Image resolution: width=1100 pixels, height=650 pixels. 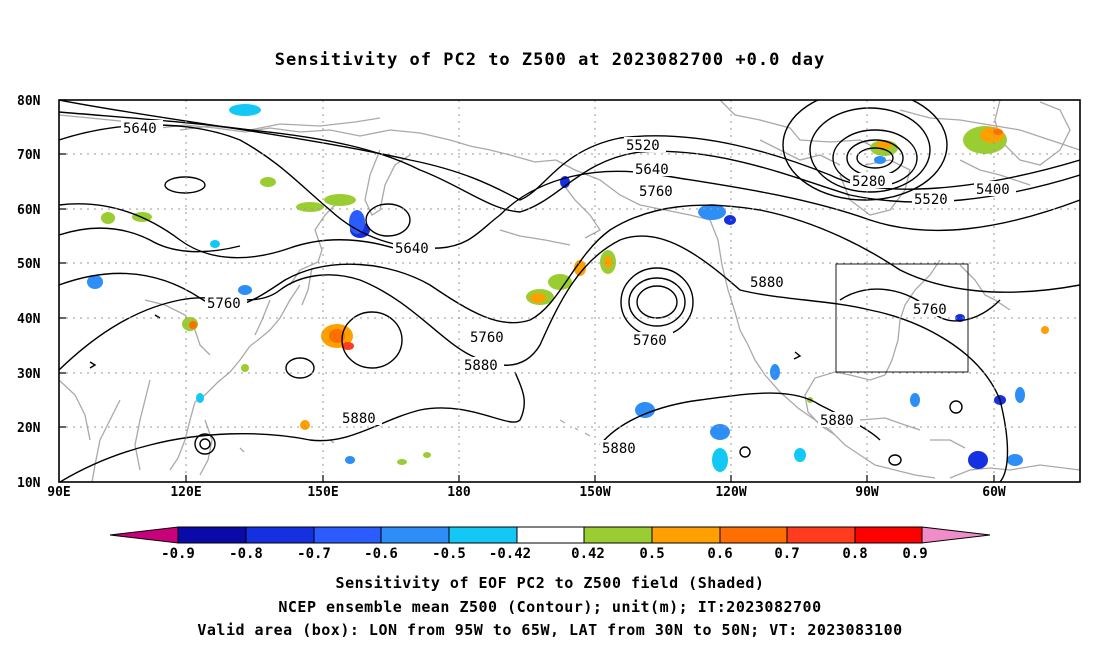 I want to click on colorbar-label: -0.5, so click(x=449, y=554).